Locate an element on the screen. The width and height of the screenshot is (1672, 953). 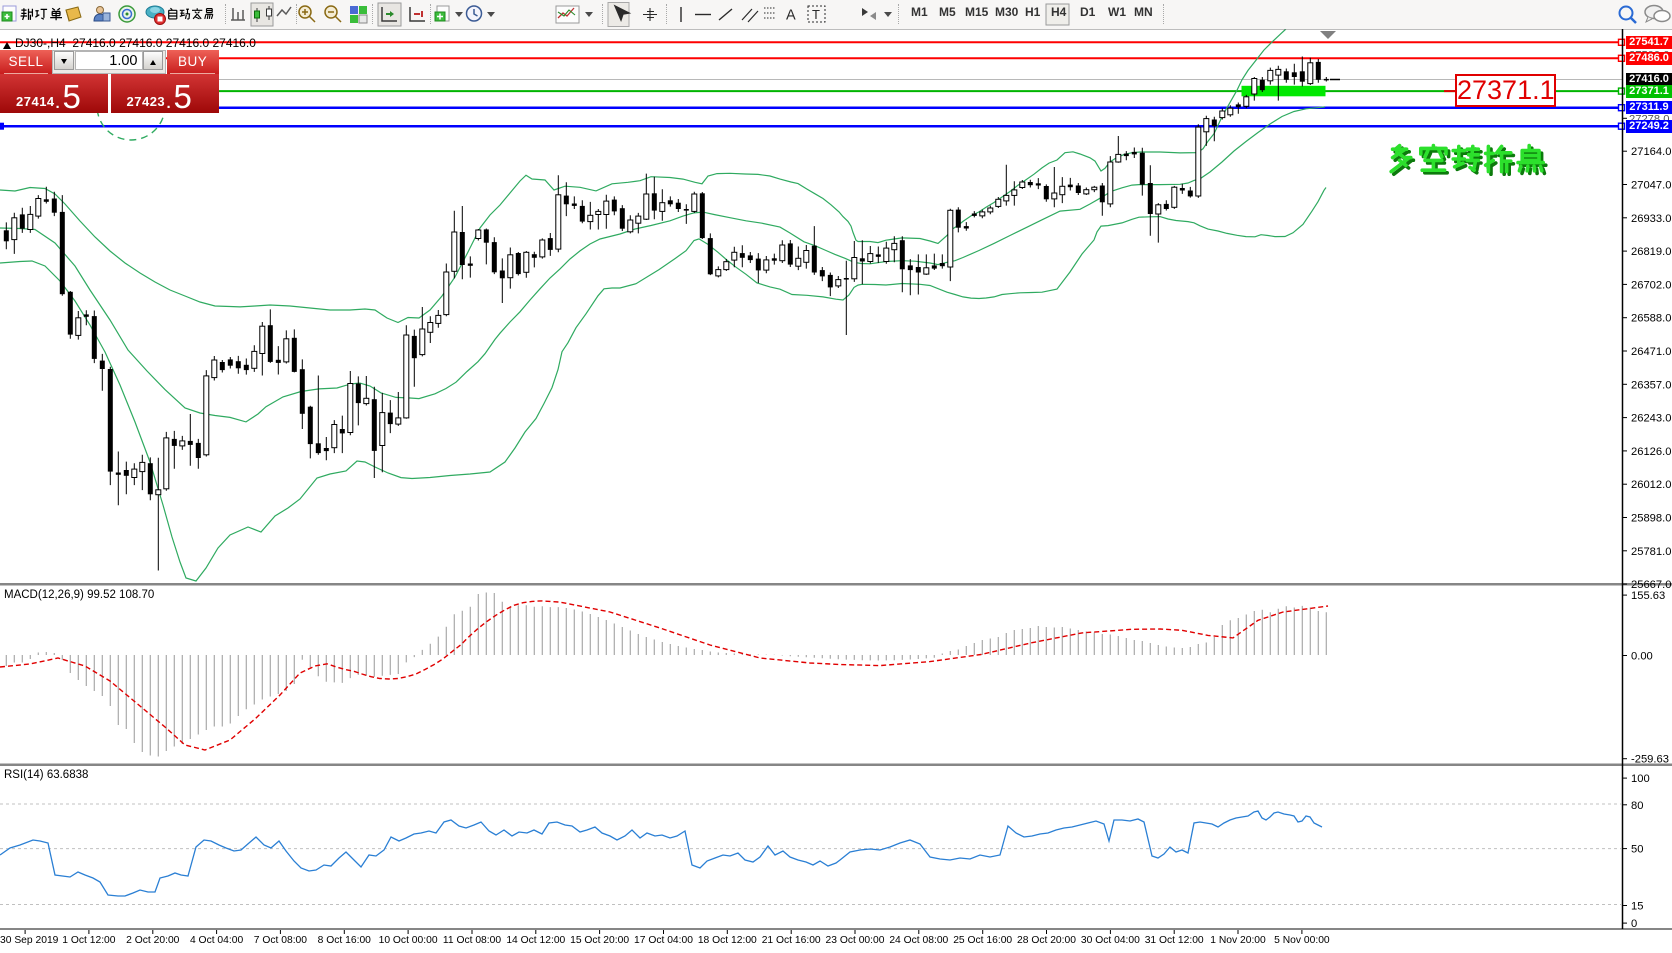
svg-text: 26126.0 is located at coordinates (1651, 452).